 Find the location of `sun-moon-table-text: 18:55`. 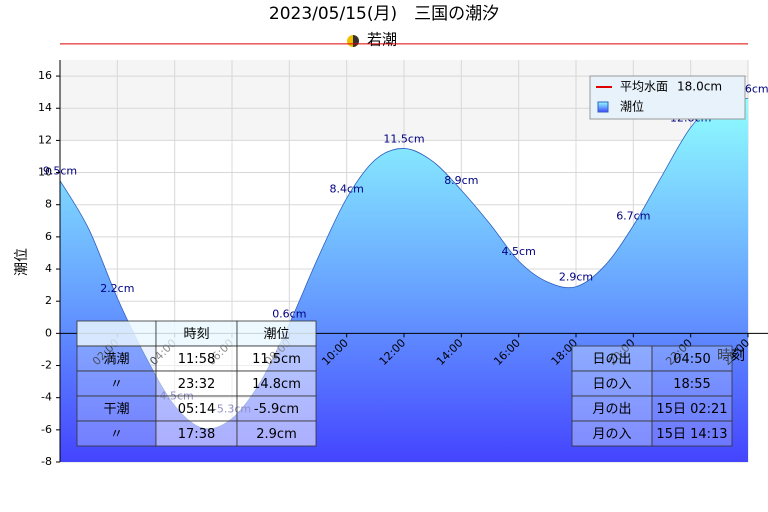

sun-moon-table-text: 18:55 is located at coordinates (691, 384).